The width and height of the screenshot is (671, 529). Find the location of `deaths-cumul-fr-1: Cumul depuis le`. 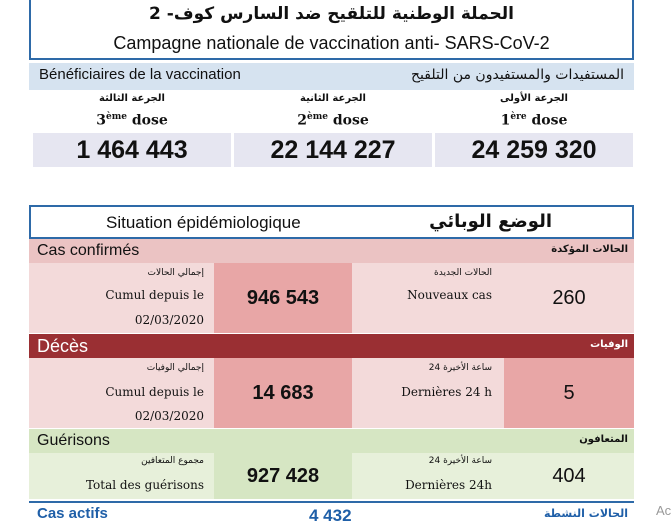

deaths-cumul-fr-1: Cumul depuis le is located at coordinates (154, 392).